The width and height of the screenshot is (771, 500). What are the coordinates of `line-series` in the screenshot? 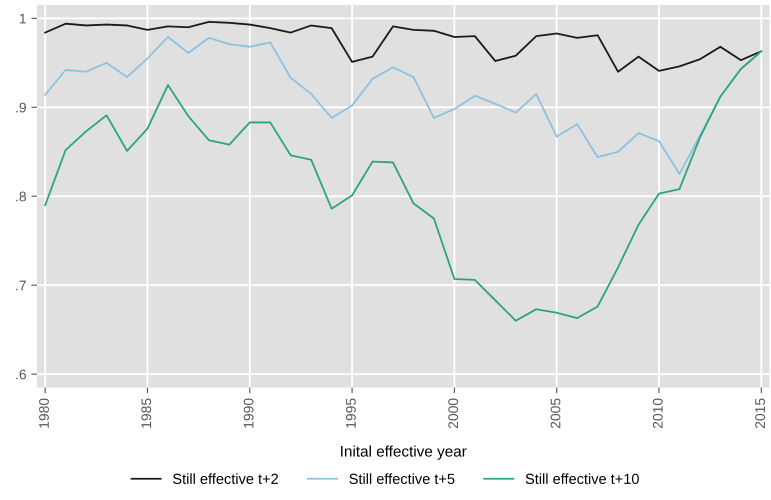 It's located at (403, 46).